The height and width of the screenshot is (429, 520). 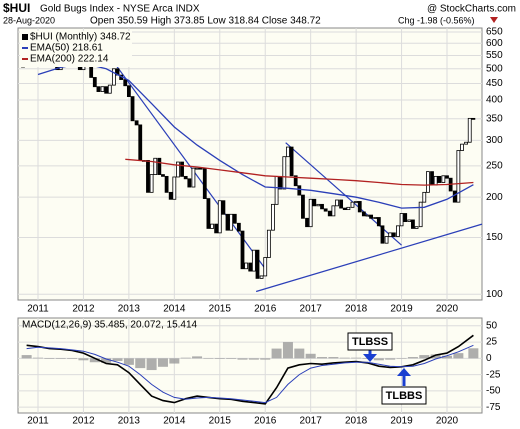 I want to click on x-tick-label: 2020, so click(x=447, y=421).